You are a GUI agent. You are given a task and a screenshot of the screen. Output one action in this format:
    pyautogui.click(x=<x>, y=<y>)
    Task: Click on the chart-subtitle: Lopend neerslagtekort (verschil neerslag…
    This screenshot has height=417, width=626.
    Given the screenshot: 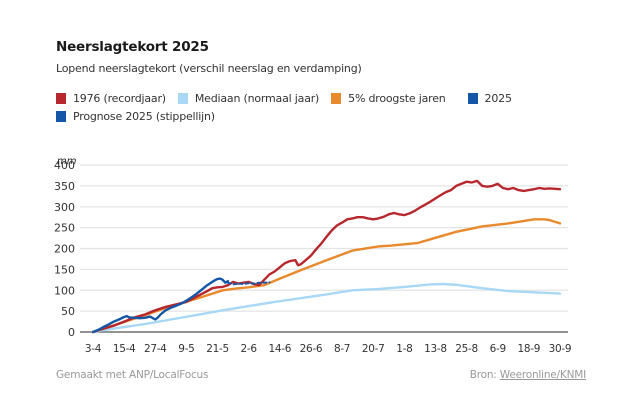 What is the action you would take?
    pyautogui.click(x=209, y=68)
    